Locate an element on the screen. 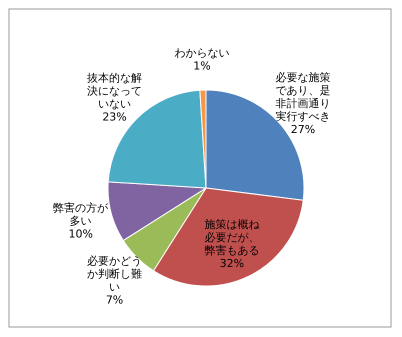 The width and height of the screenshot is (402, 337). slice-label: 必要かどうか判断し難い is located at coordinates (114, 274).